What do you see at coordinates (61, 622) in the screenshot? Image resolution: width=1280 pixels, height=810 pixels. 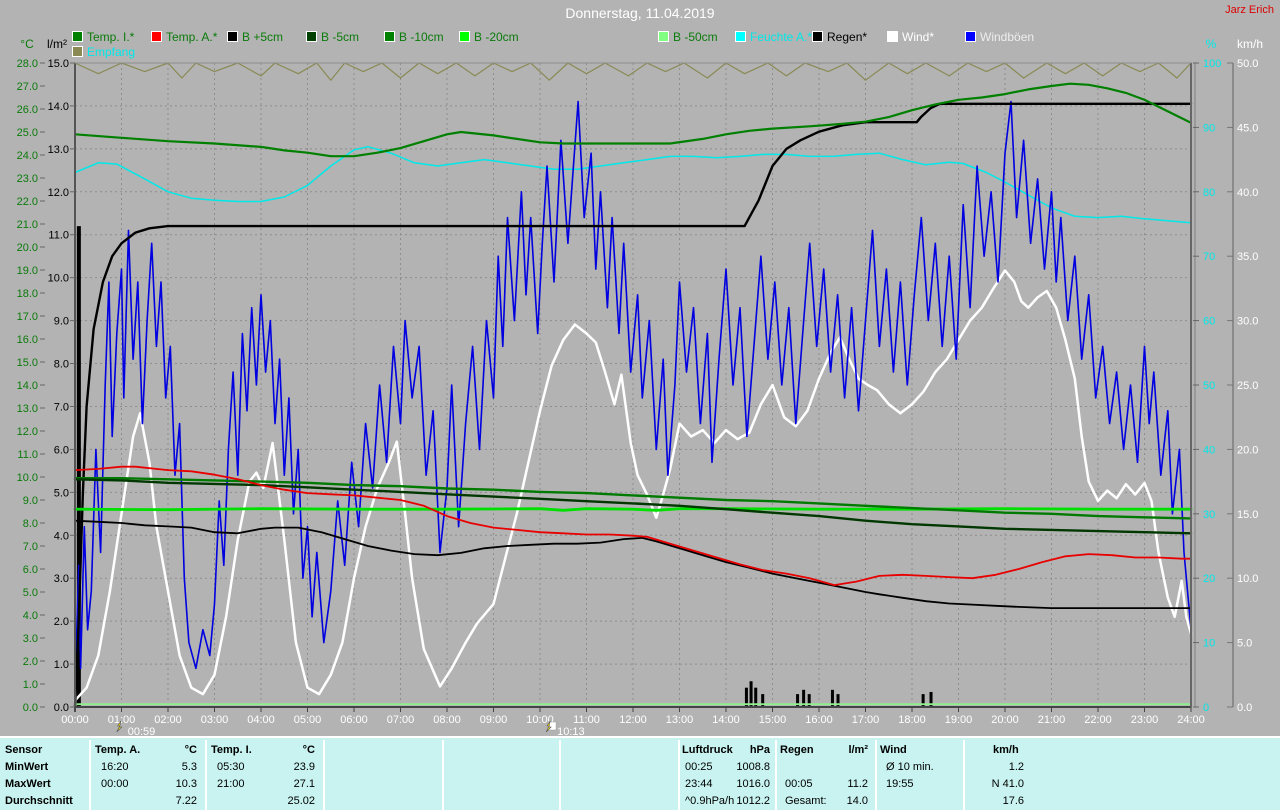 I see `tick-lm2: 2.0` at bounding box center [61, 622].